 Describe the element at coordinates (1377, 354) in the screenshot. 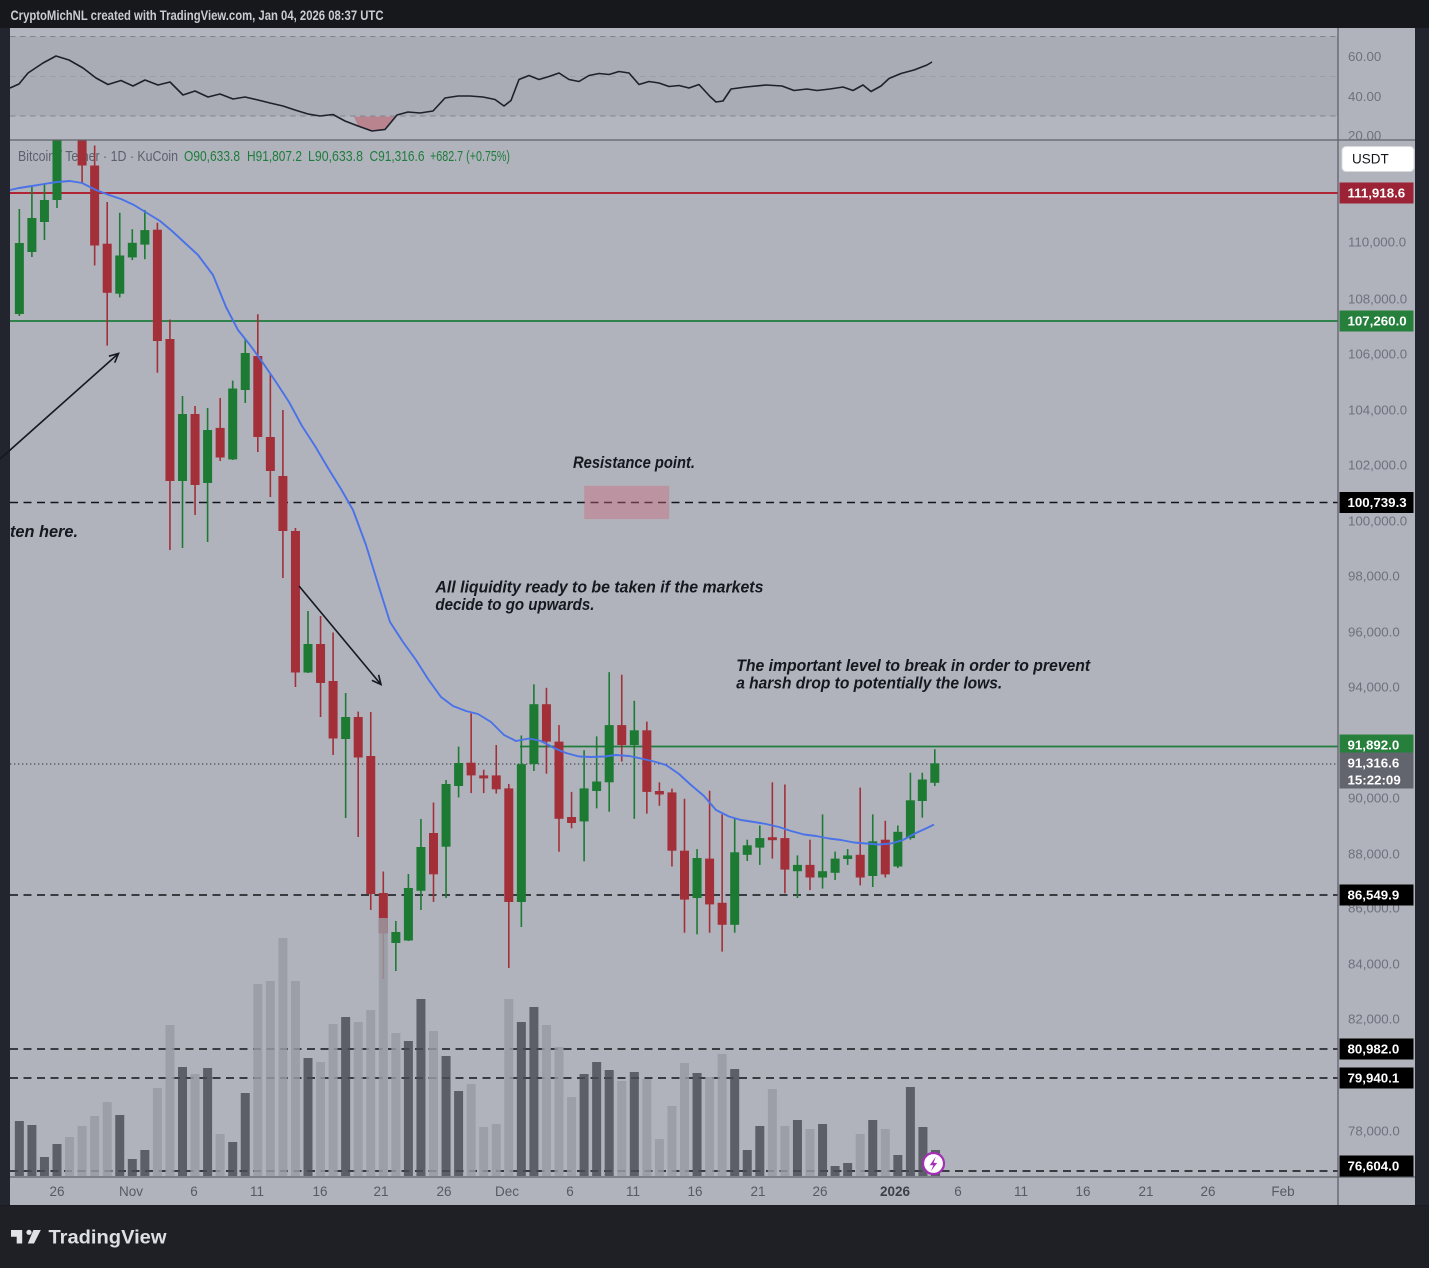

I see `svg-text: 106,000.0` at that location.